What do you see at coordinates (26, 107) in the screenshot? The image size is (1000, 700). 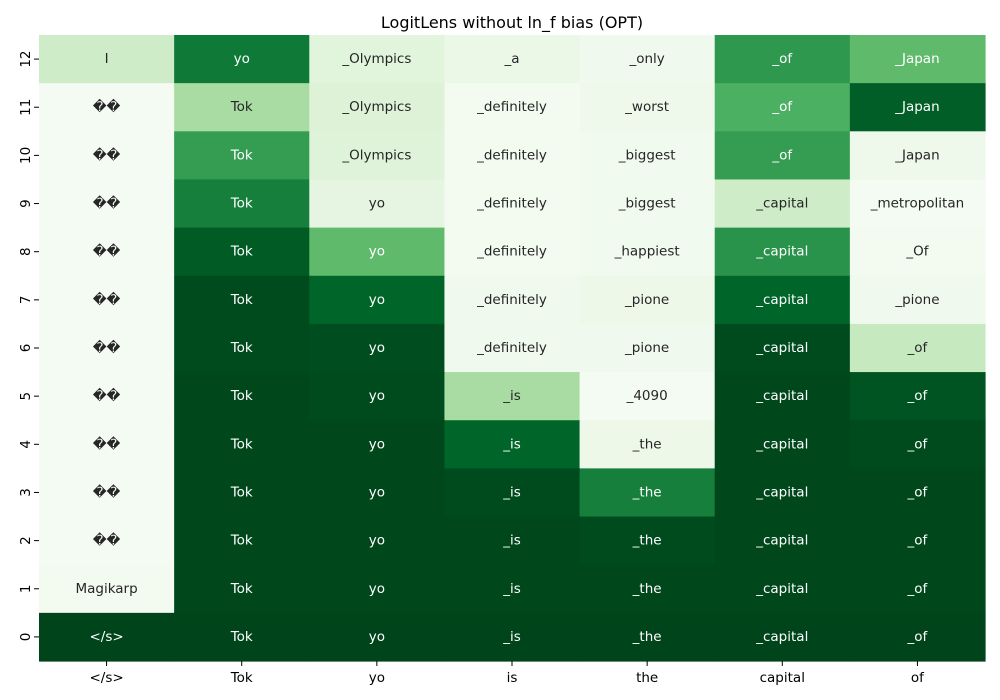 I see `y-tick-label: 11` at bounding box center [26, 107].